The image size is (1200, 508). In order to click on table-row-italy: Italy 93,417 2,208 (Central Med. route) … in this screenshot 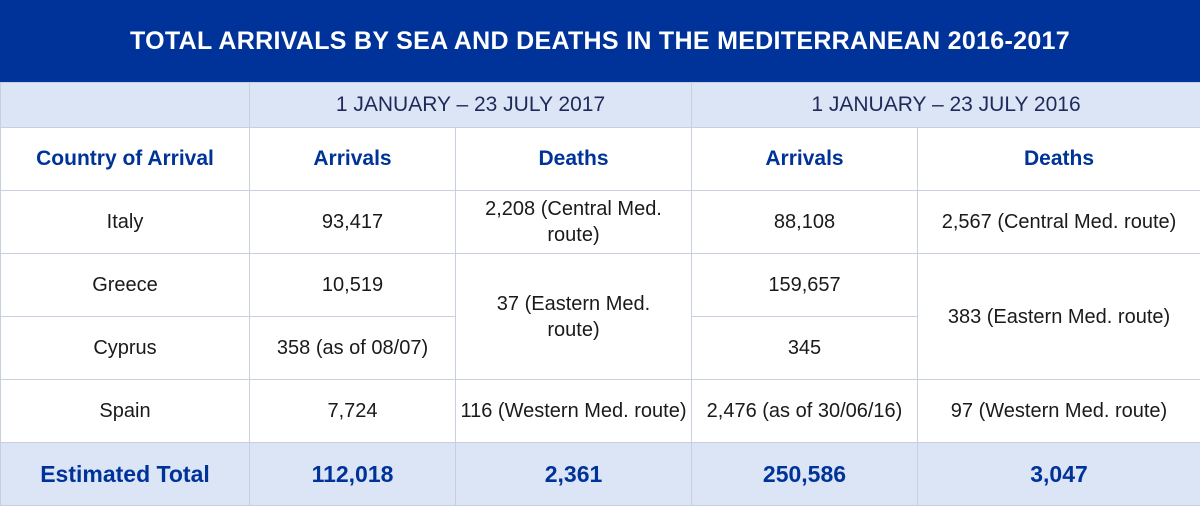, I will do `click(600, 222)`.